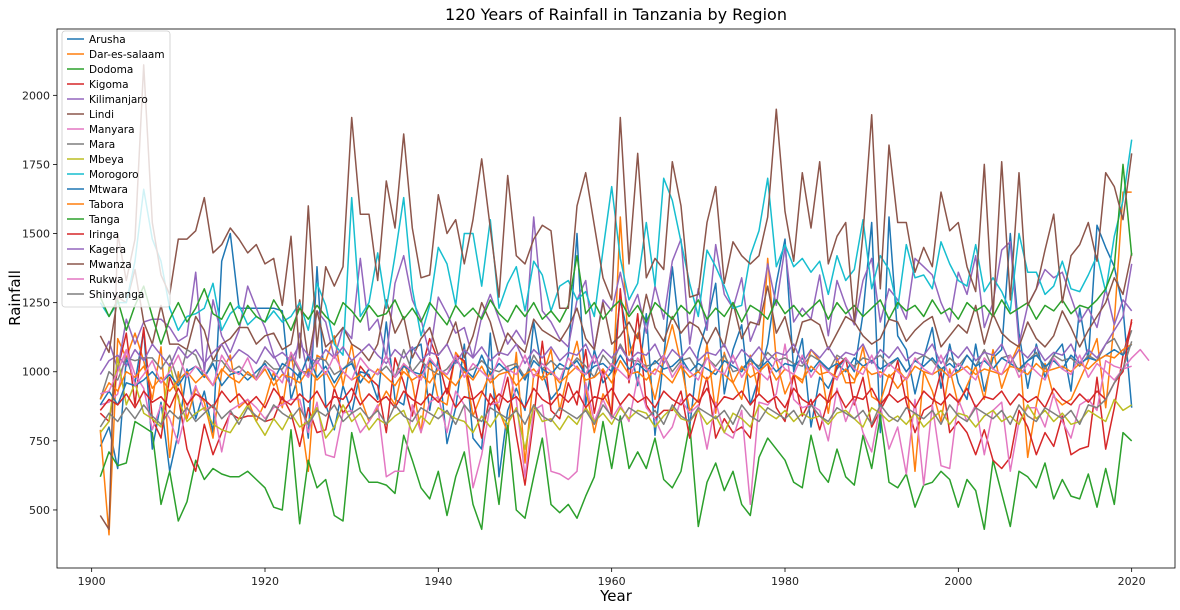  What do you see at coordinates (109, 85) in the screenshot?
I see `legend-label: Kigoma` at bounding box center [109, 85].